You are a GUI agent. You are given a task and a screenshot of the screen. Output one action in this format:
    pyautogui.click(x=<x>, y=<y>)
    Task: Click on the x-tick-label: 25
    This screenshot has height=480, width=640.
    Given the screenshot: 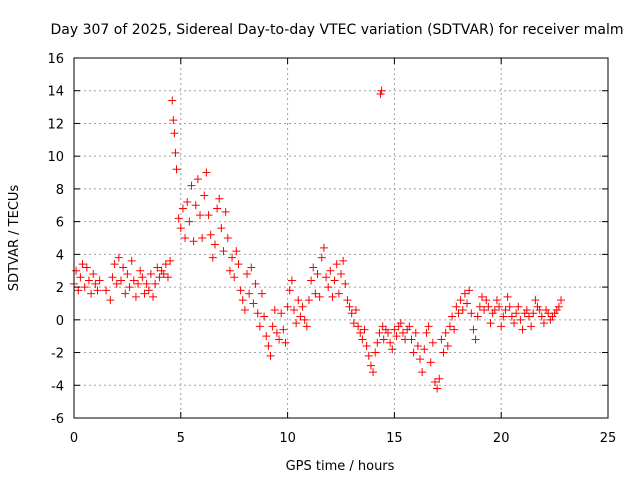 What is the action you would take?
    pyautogui.click(x=608, y=438)
    